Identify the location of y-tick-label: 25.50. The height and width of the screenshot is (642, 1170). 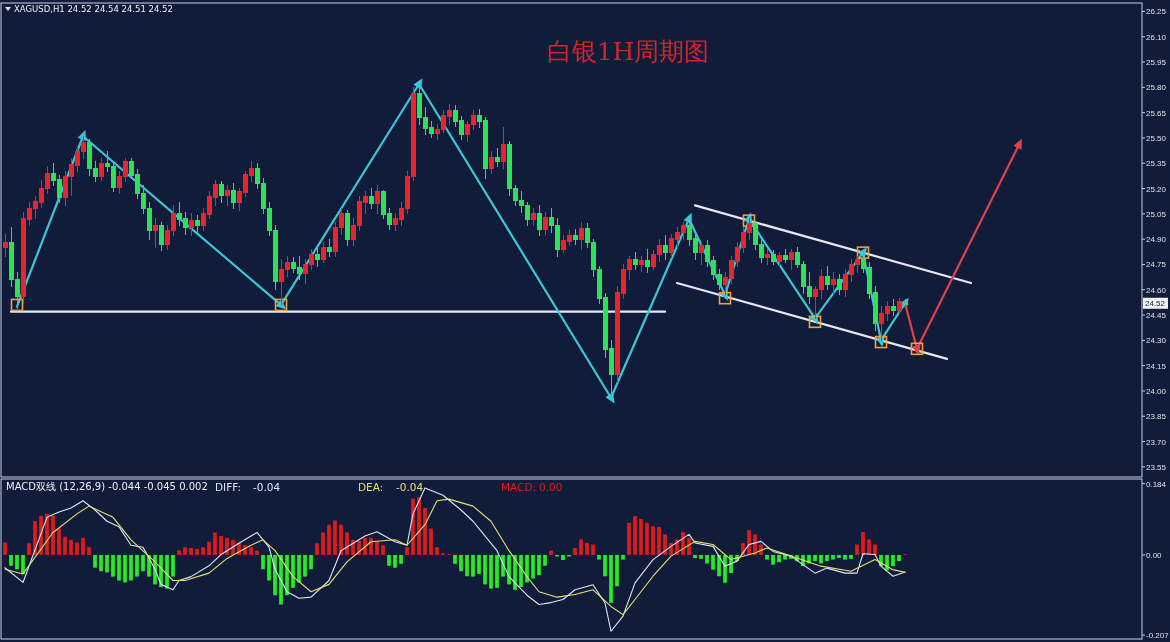
(1156, 138).